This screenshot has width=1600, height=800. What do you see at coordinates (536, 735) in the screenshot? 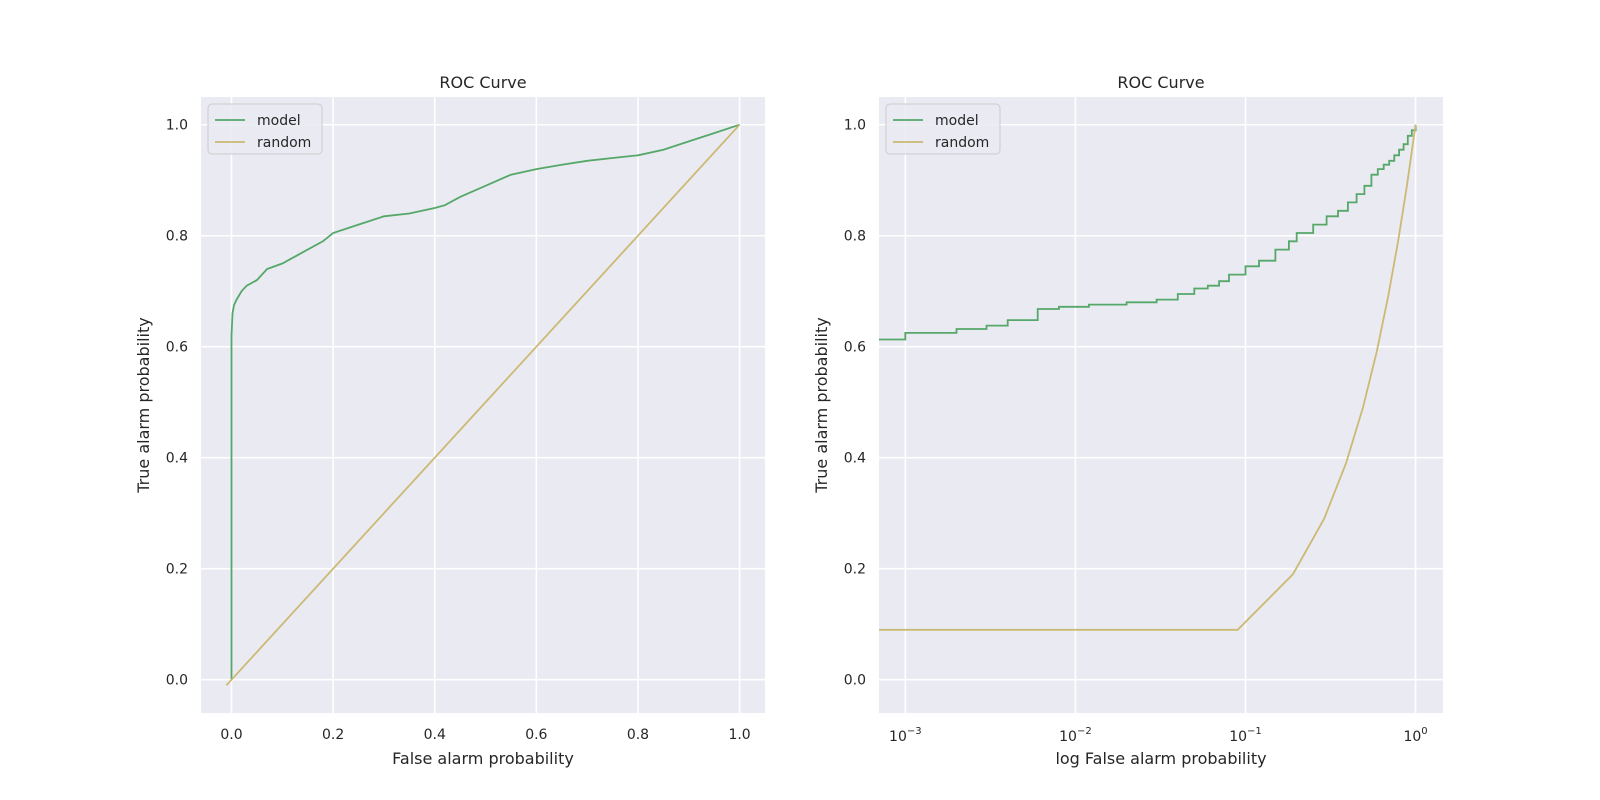
I see `chart-1-x-tick-label: 0.6` at bounding box center [536, 735].